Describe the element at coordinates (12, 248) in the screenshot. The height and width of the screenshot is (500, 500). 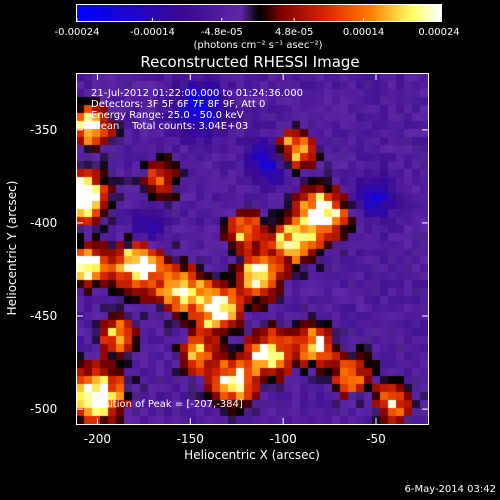
I see `y-axis-label: Heliocentric Y (arcsec)` at that location.